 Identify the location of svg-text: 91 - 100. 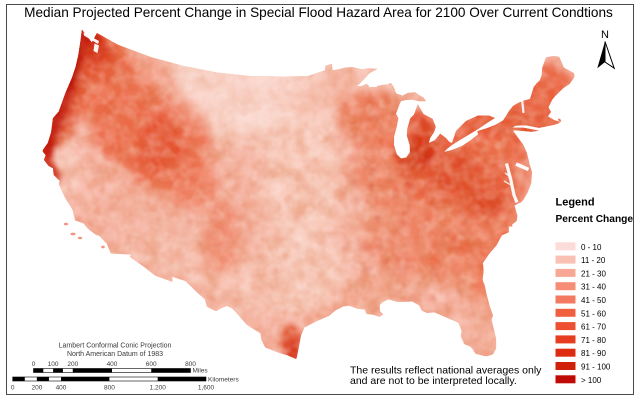
(596, 367).